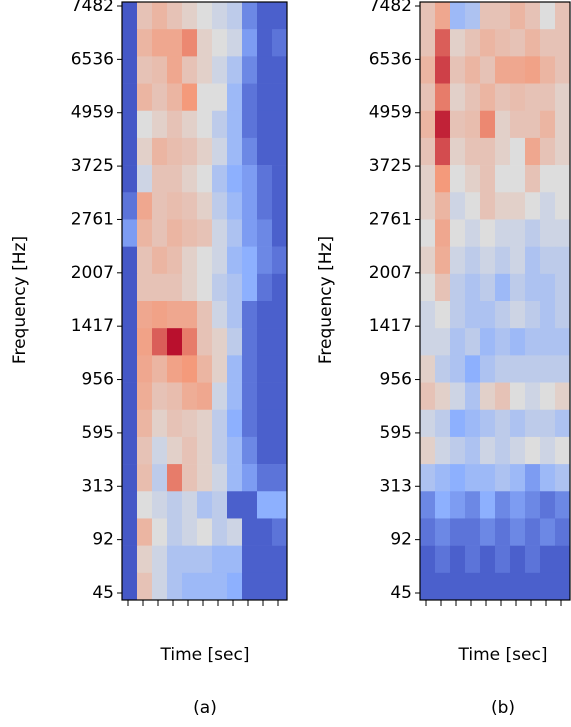  What do you see at coordinates (92, 219) in the screenshot?
I see `y-tick-label: 2761` at bounding box center [92, 219].